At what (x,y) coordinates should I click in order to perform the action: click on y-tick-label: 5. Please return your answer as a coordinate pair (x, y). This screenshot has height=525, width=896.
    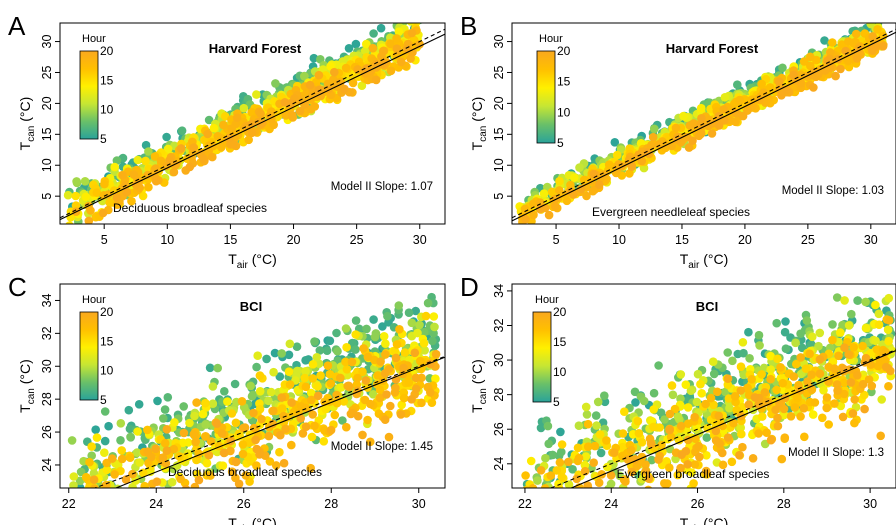
    Looking at the image, I should click on (499, 196).